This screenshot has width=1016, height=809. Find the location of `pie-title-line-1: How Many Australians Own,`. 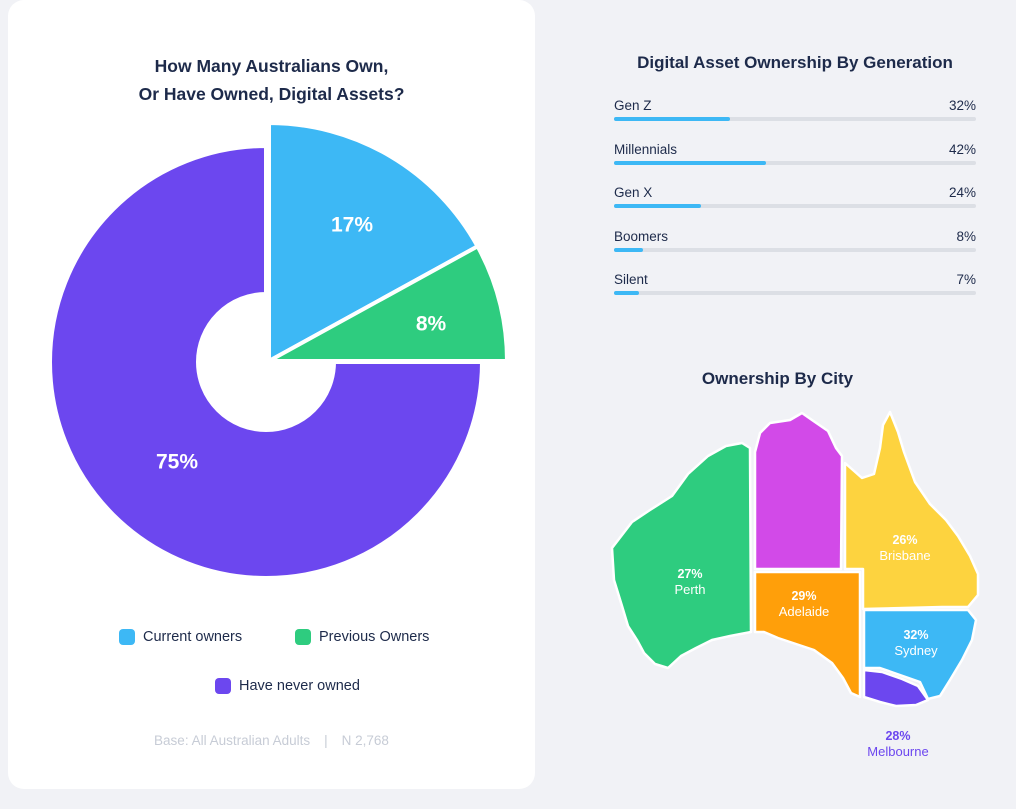

pie-title-line-1: How Many Australians Own, is located at coordinates (271, 66).